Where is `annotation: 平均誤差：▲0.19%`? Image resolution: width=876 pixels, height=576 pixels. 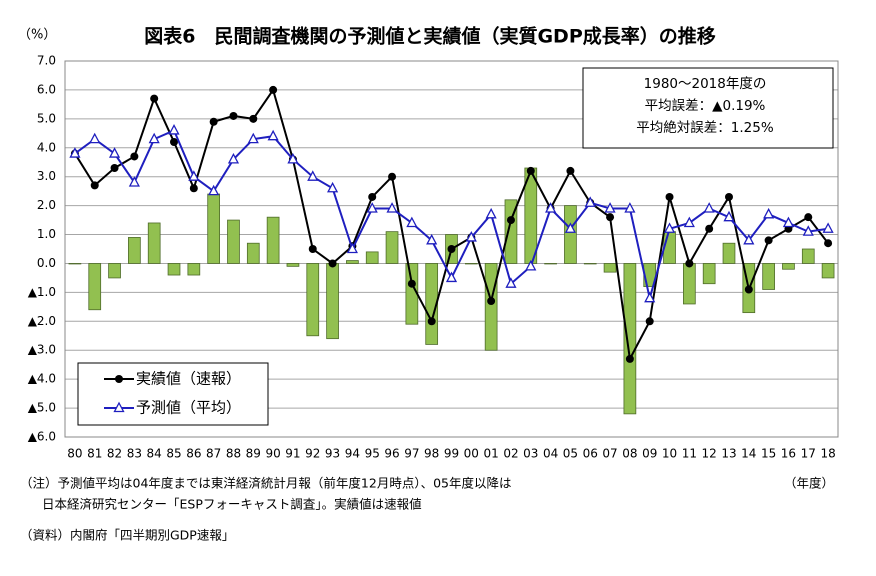 annotation: 平均誤差：▲0.19% is located at coordinates (705, 106).